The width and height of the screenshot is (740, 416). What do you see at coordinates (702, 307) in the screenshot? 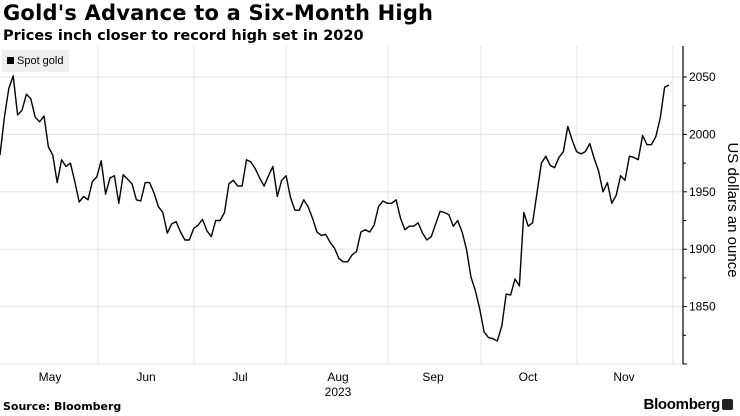
I see `y-tick-label: 1850` at bounding box center [702, 307].